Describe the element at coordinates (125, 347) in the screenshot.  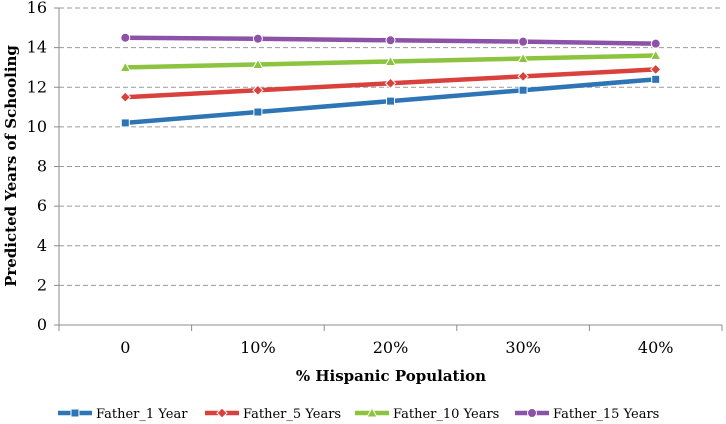
I see `x-tick-label: 0` at that location.